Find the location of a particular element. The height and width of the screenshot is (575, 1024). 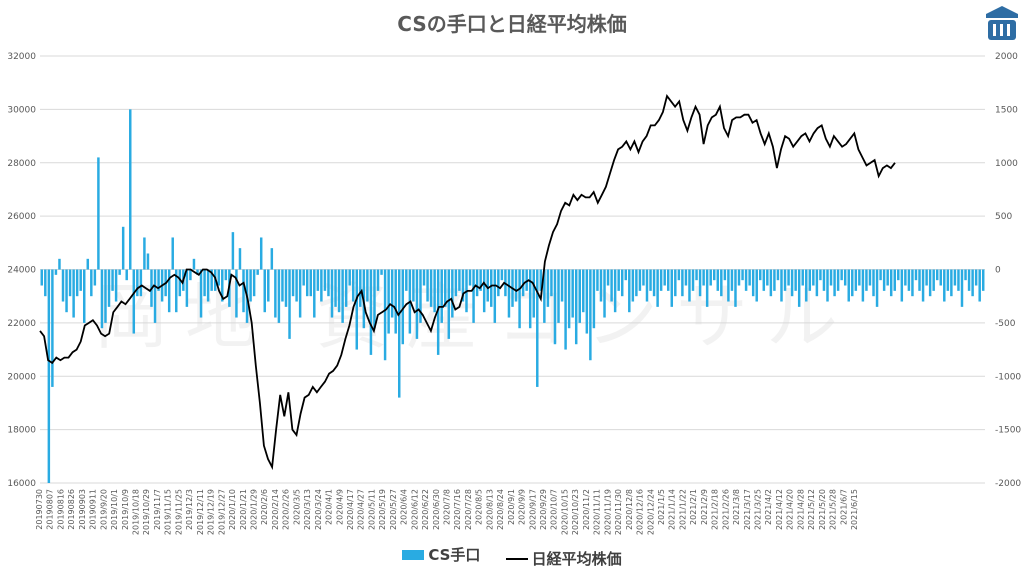

x-tick-label: 2019/12/3 is located at coordinates (189, 509).